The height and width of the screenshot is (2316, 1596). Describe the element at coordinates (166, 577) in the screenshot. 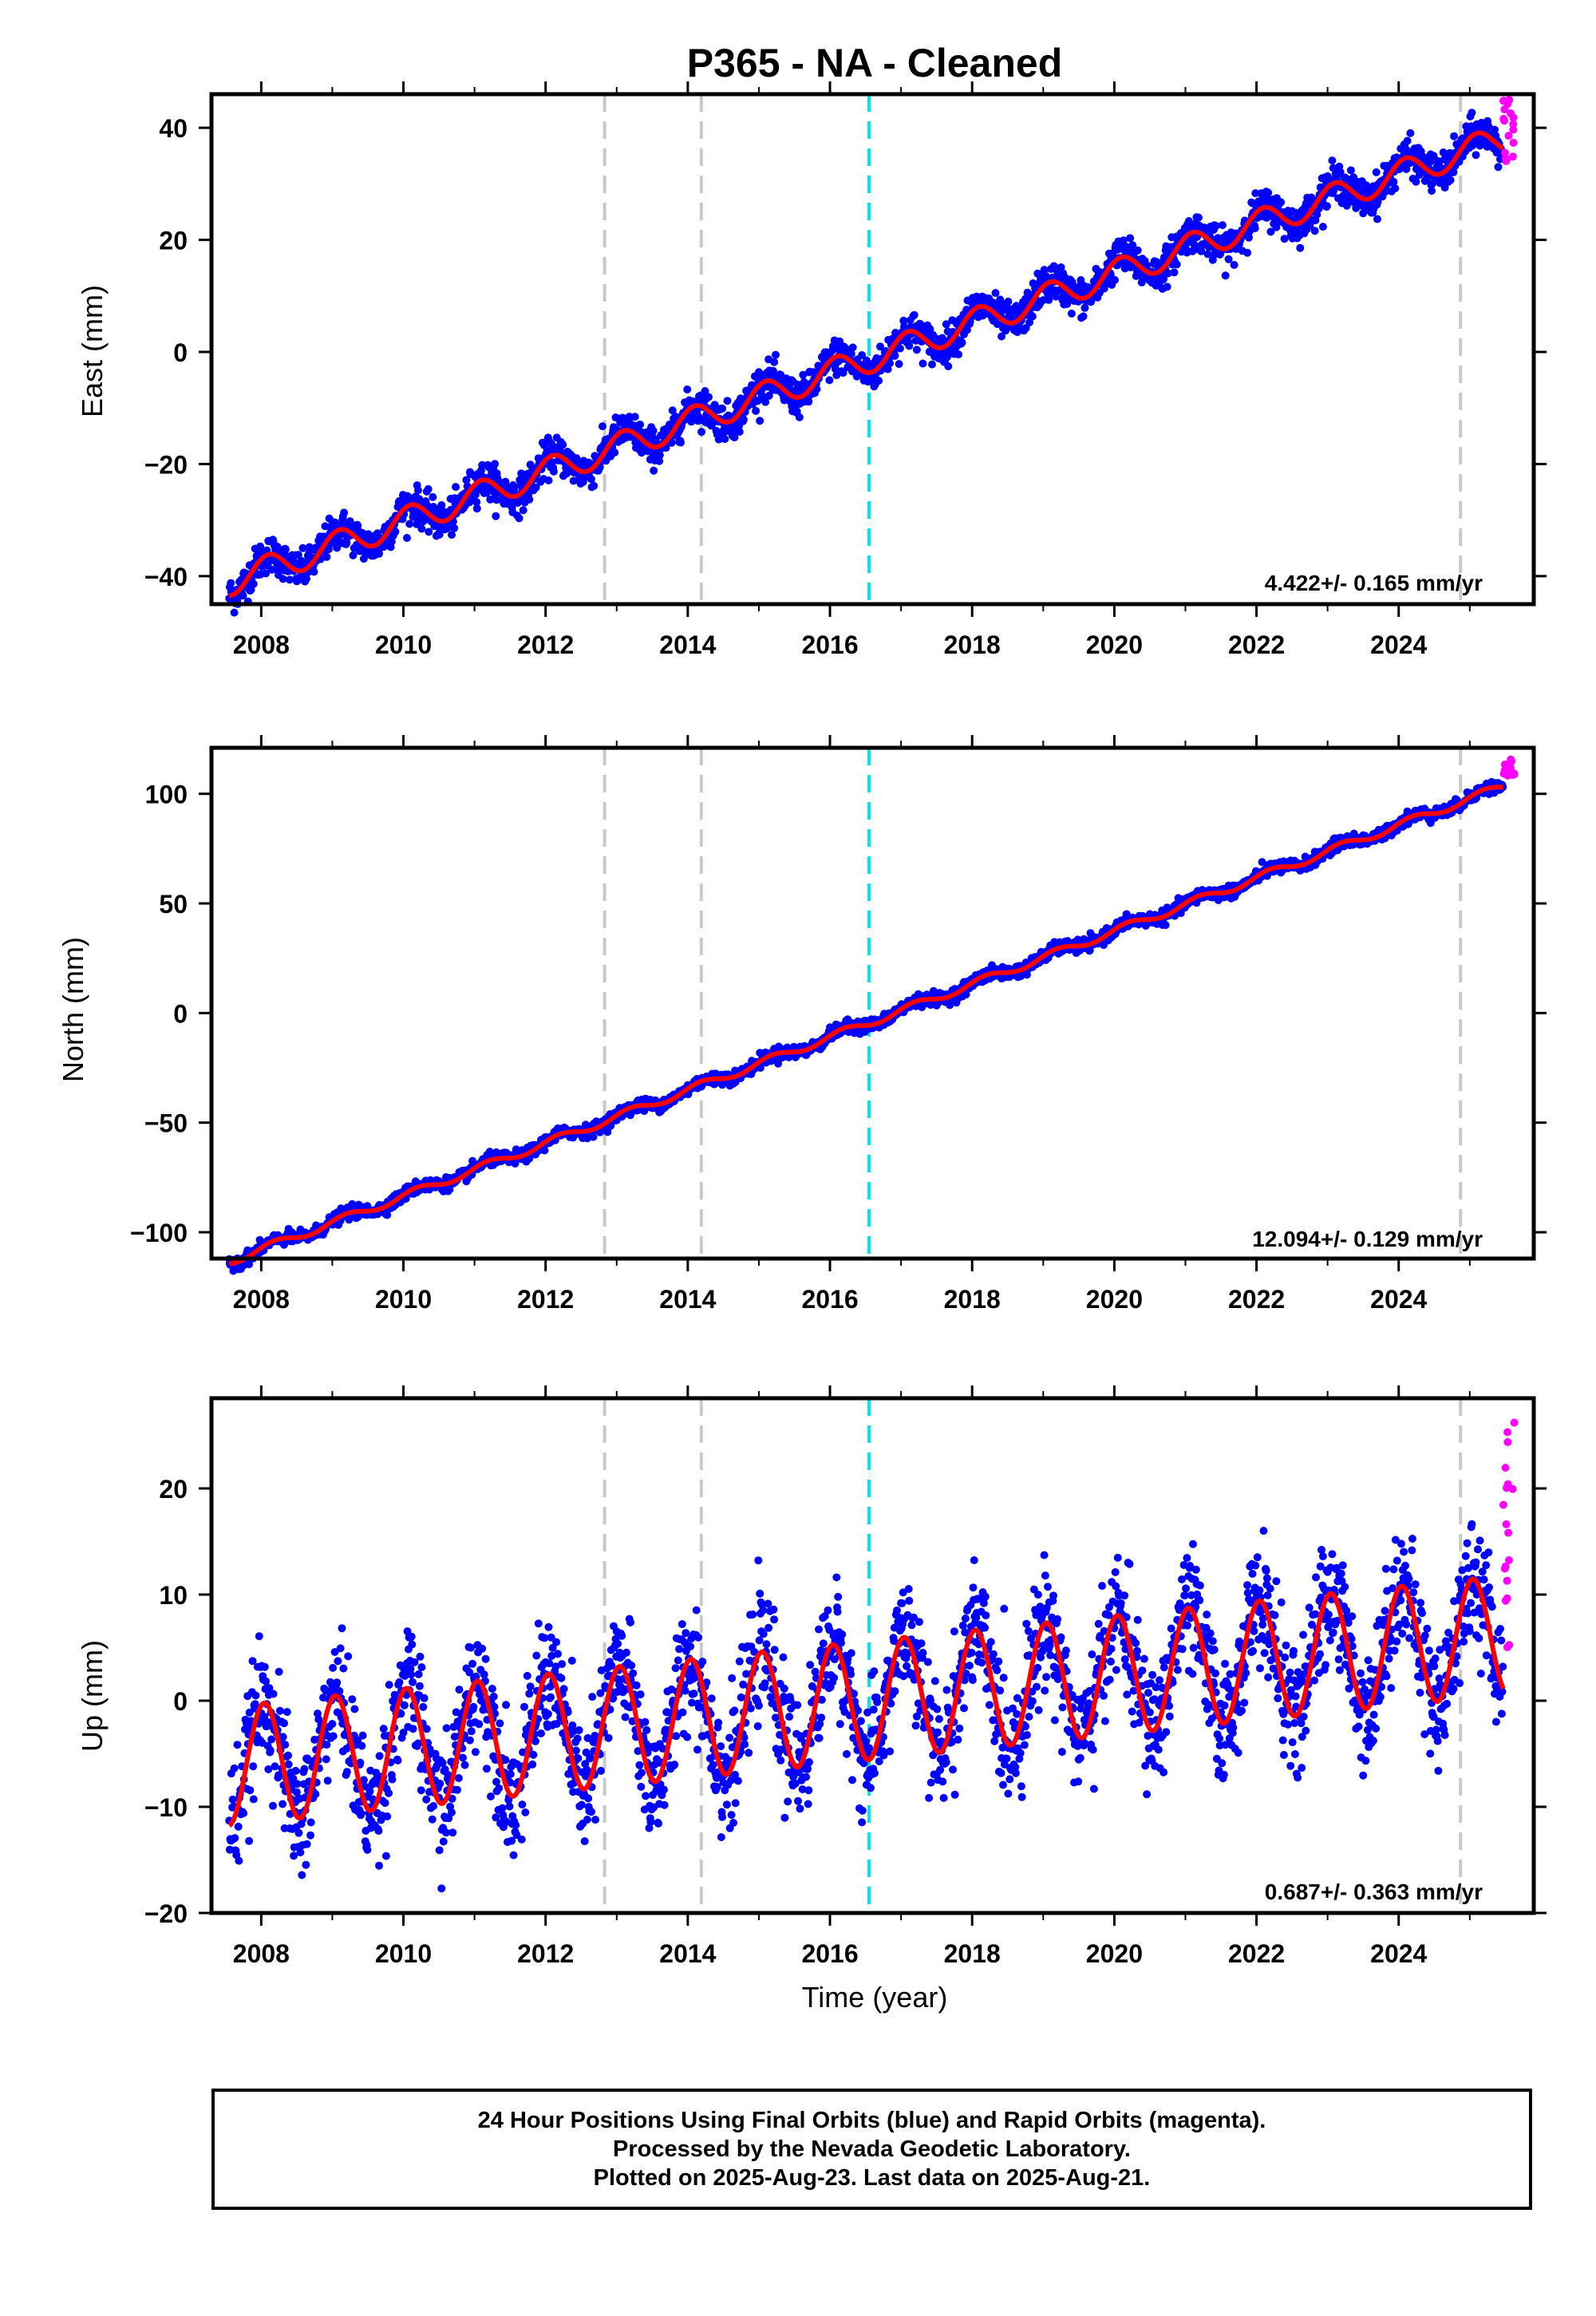

I see `y-tick-label: −40` at that location.